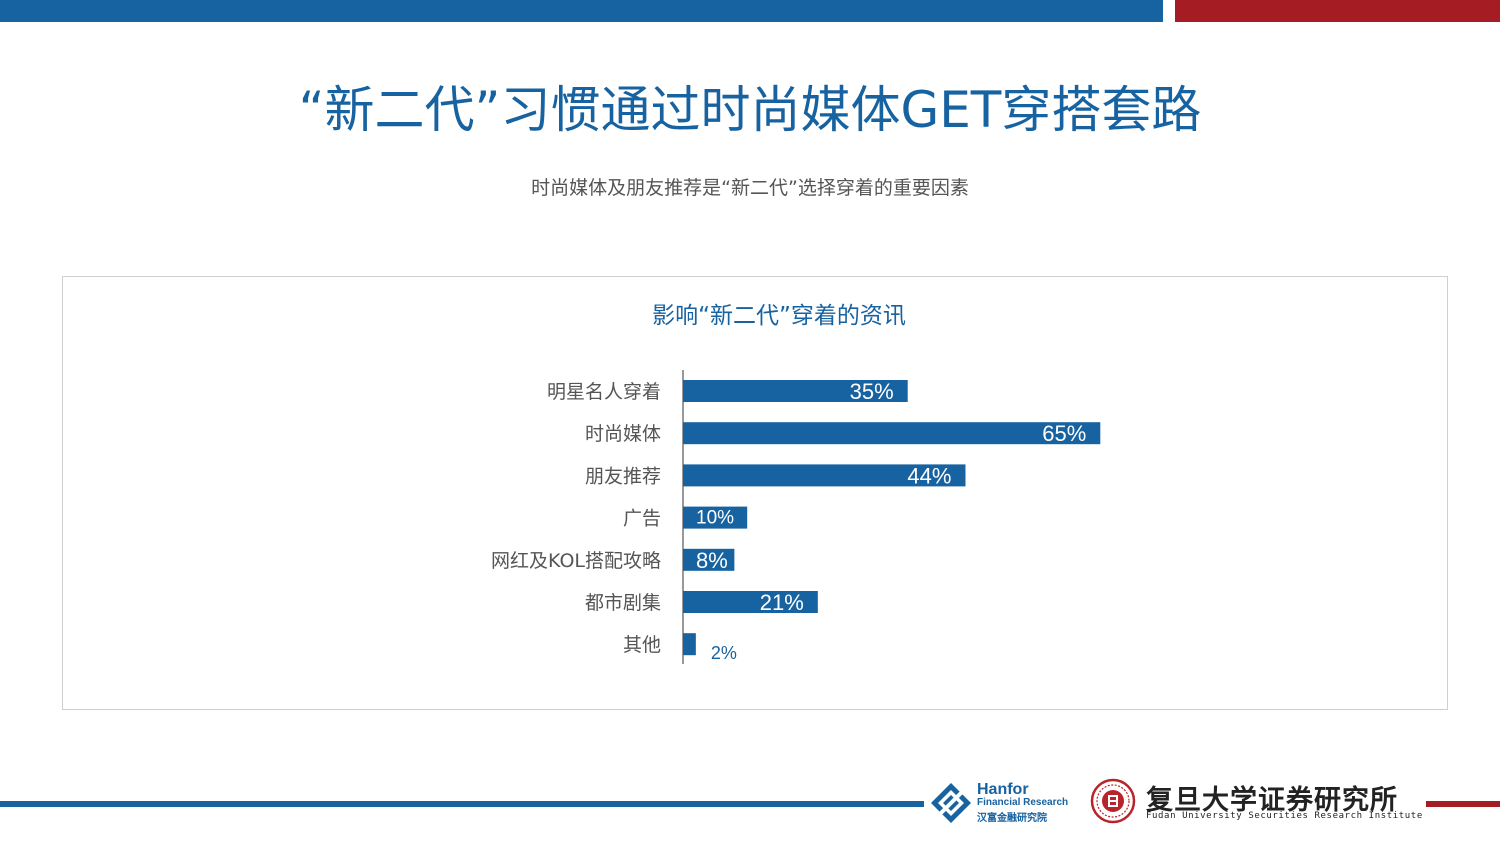 The height and width of the screenshot is (844, 1500). Describe the element at coordinates (623, 434) in the screenshot. I see `category-label: 时尚媒体` at that location.